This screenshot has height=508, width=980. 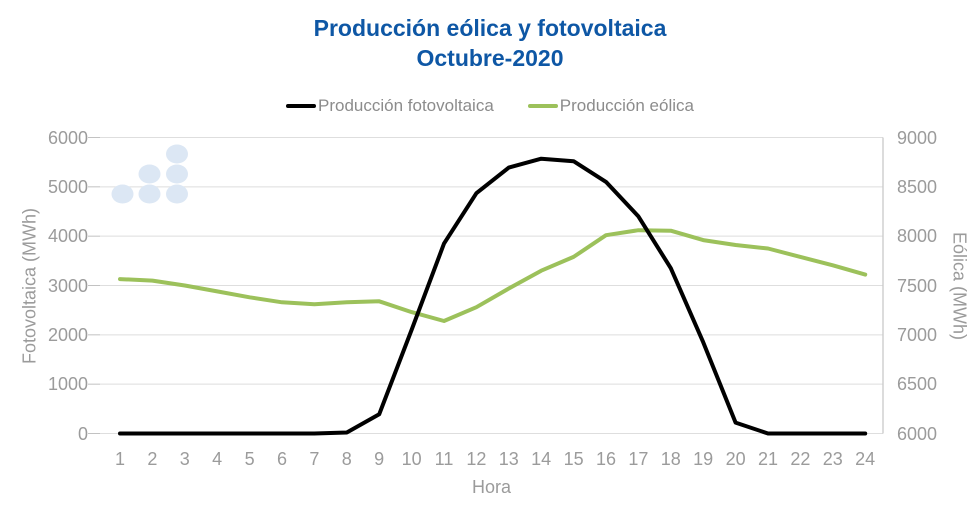 I want to click on x-tick-label: 8, so click(x=346, y=459).